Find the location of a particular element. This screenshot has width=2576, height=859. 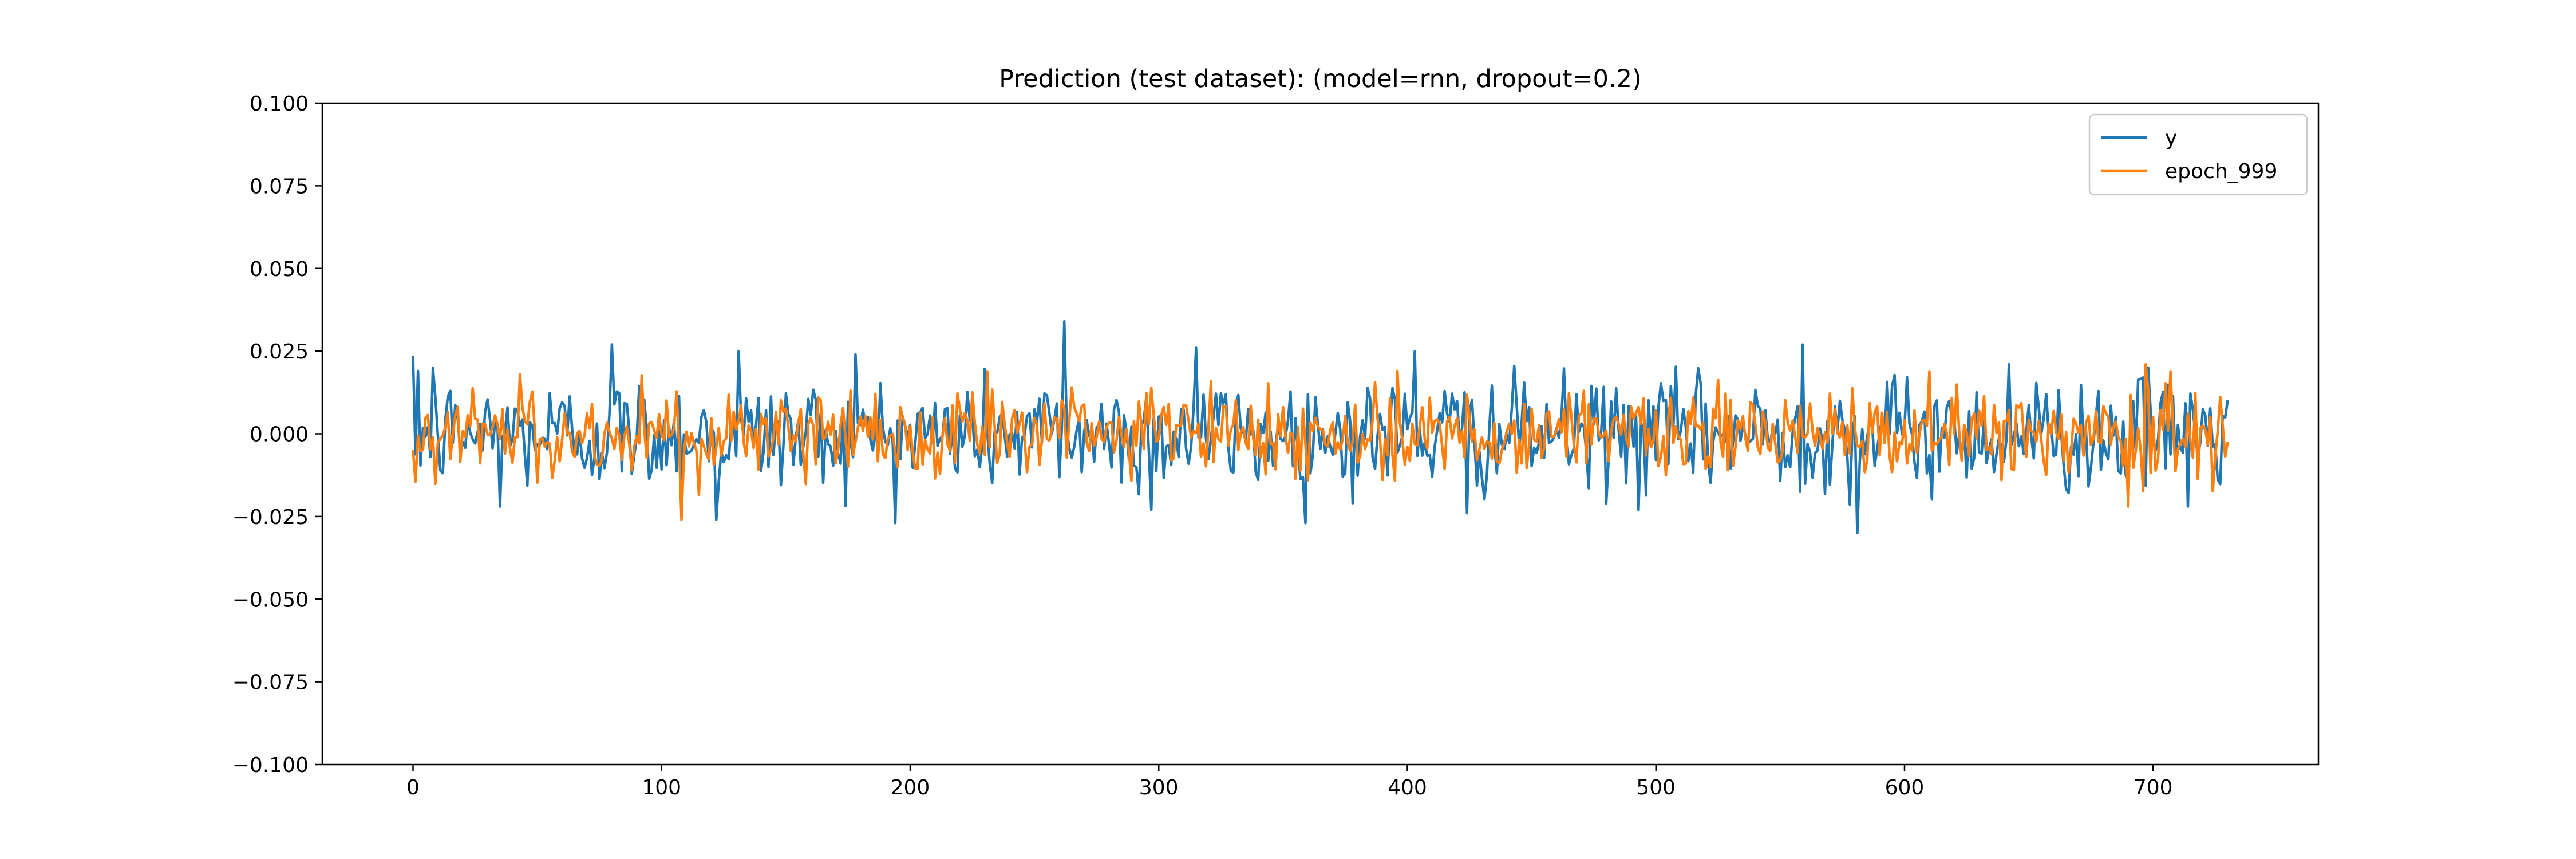

x-tick-label: 300 is located at coordinates (1159, 787).